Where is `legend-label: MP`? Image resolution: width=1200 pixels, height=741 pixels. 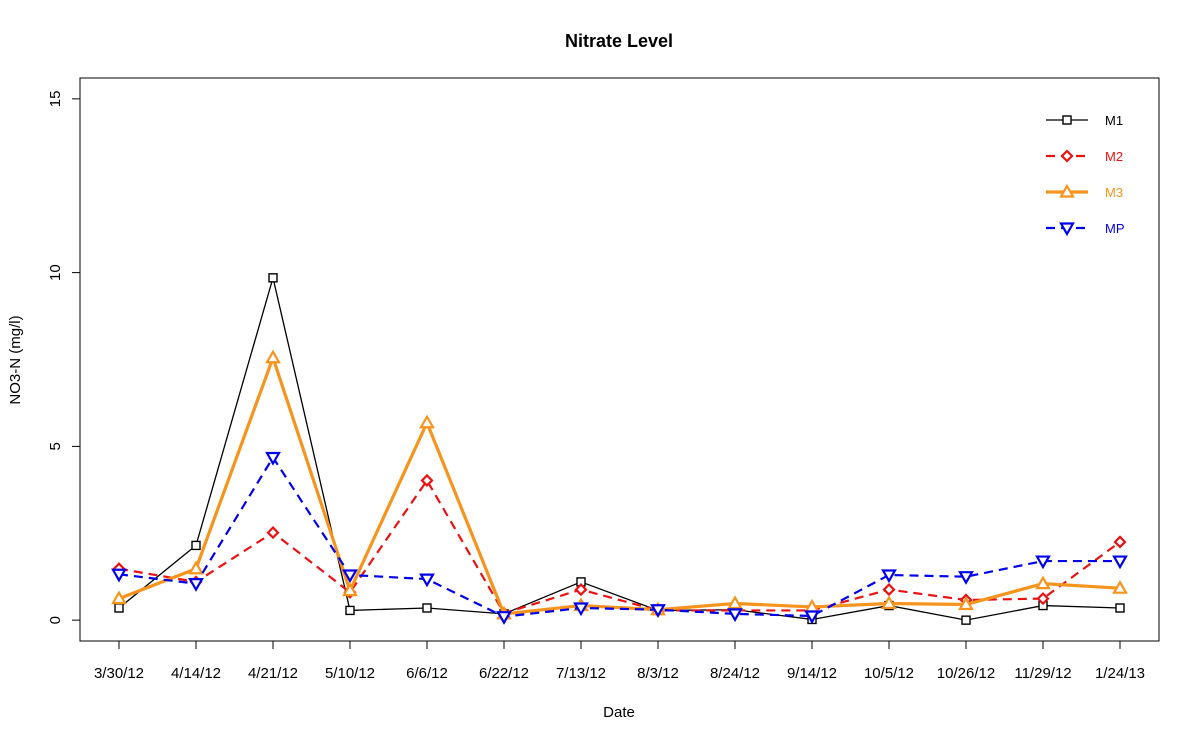 legend-label: MP is located at coordinates (1115, 228).